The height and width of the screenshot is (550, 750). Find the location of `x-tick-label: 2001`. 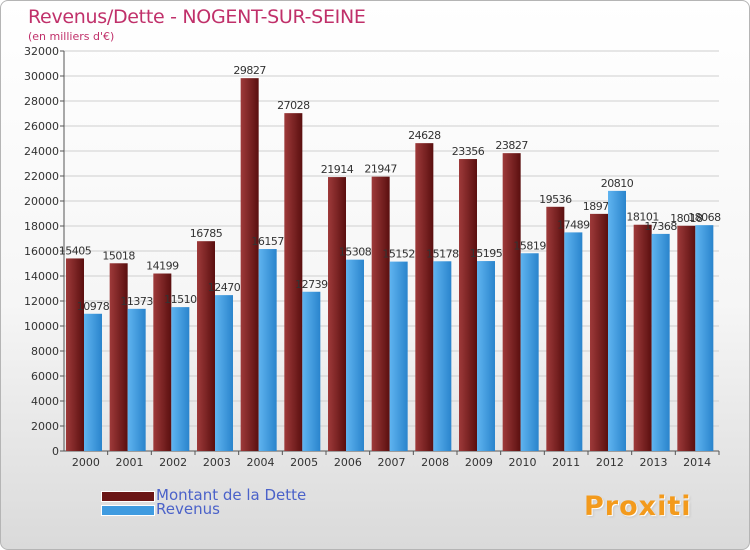

x-tick-label: 2001 is located at coordinates (130, 462).